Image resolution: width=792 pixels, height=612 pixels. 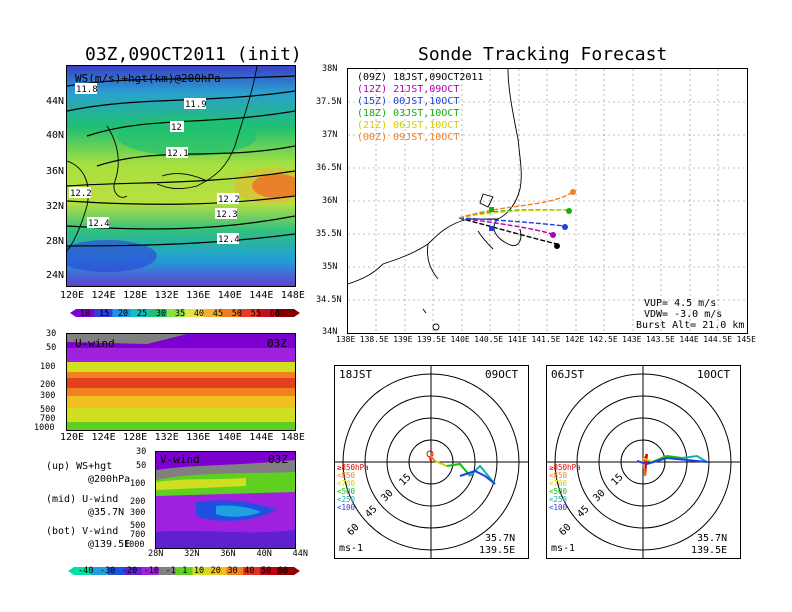 I want to click on uwind-p-tick: 500, so click(x=48, y=410).